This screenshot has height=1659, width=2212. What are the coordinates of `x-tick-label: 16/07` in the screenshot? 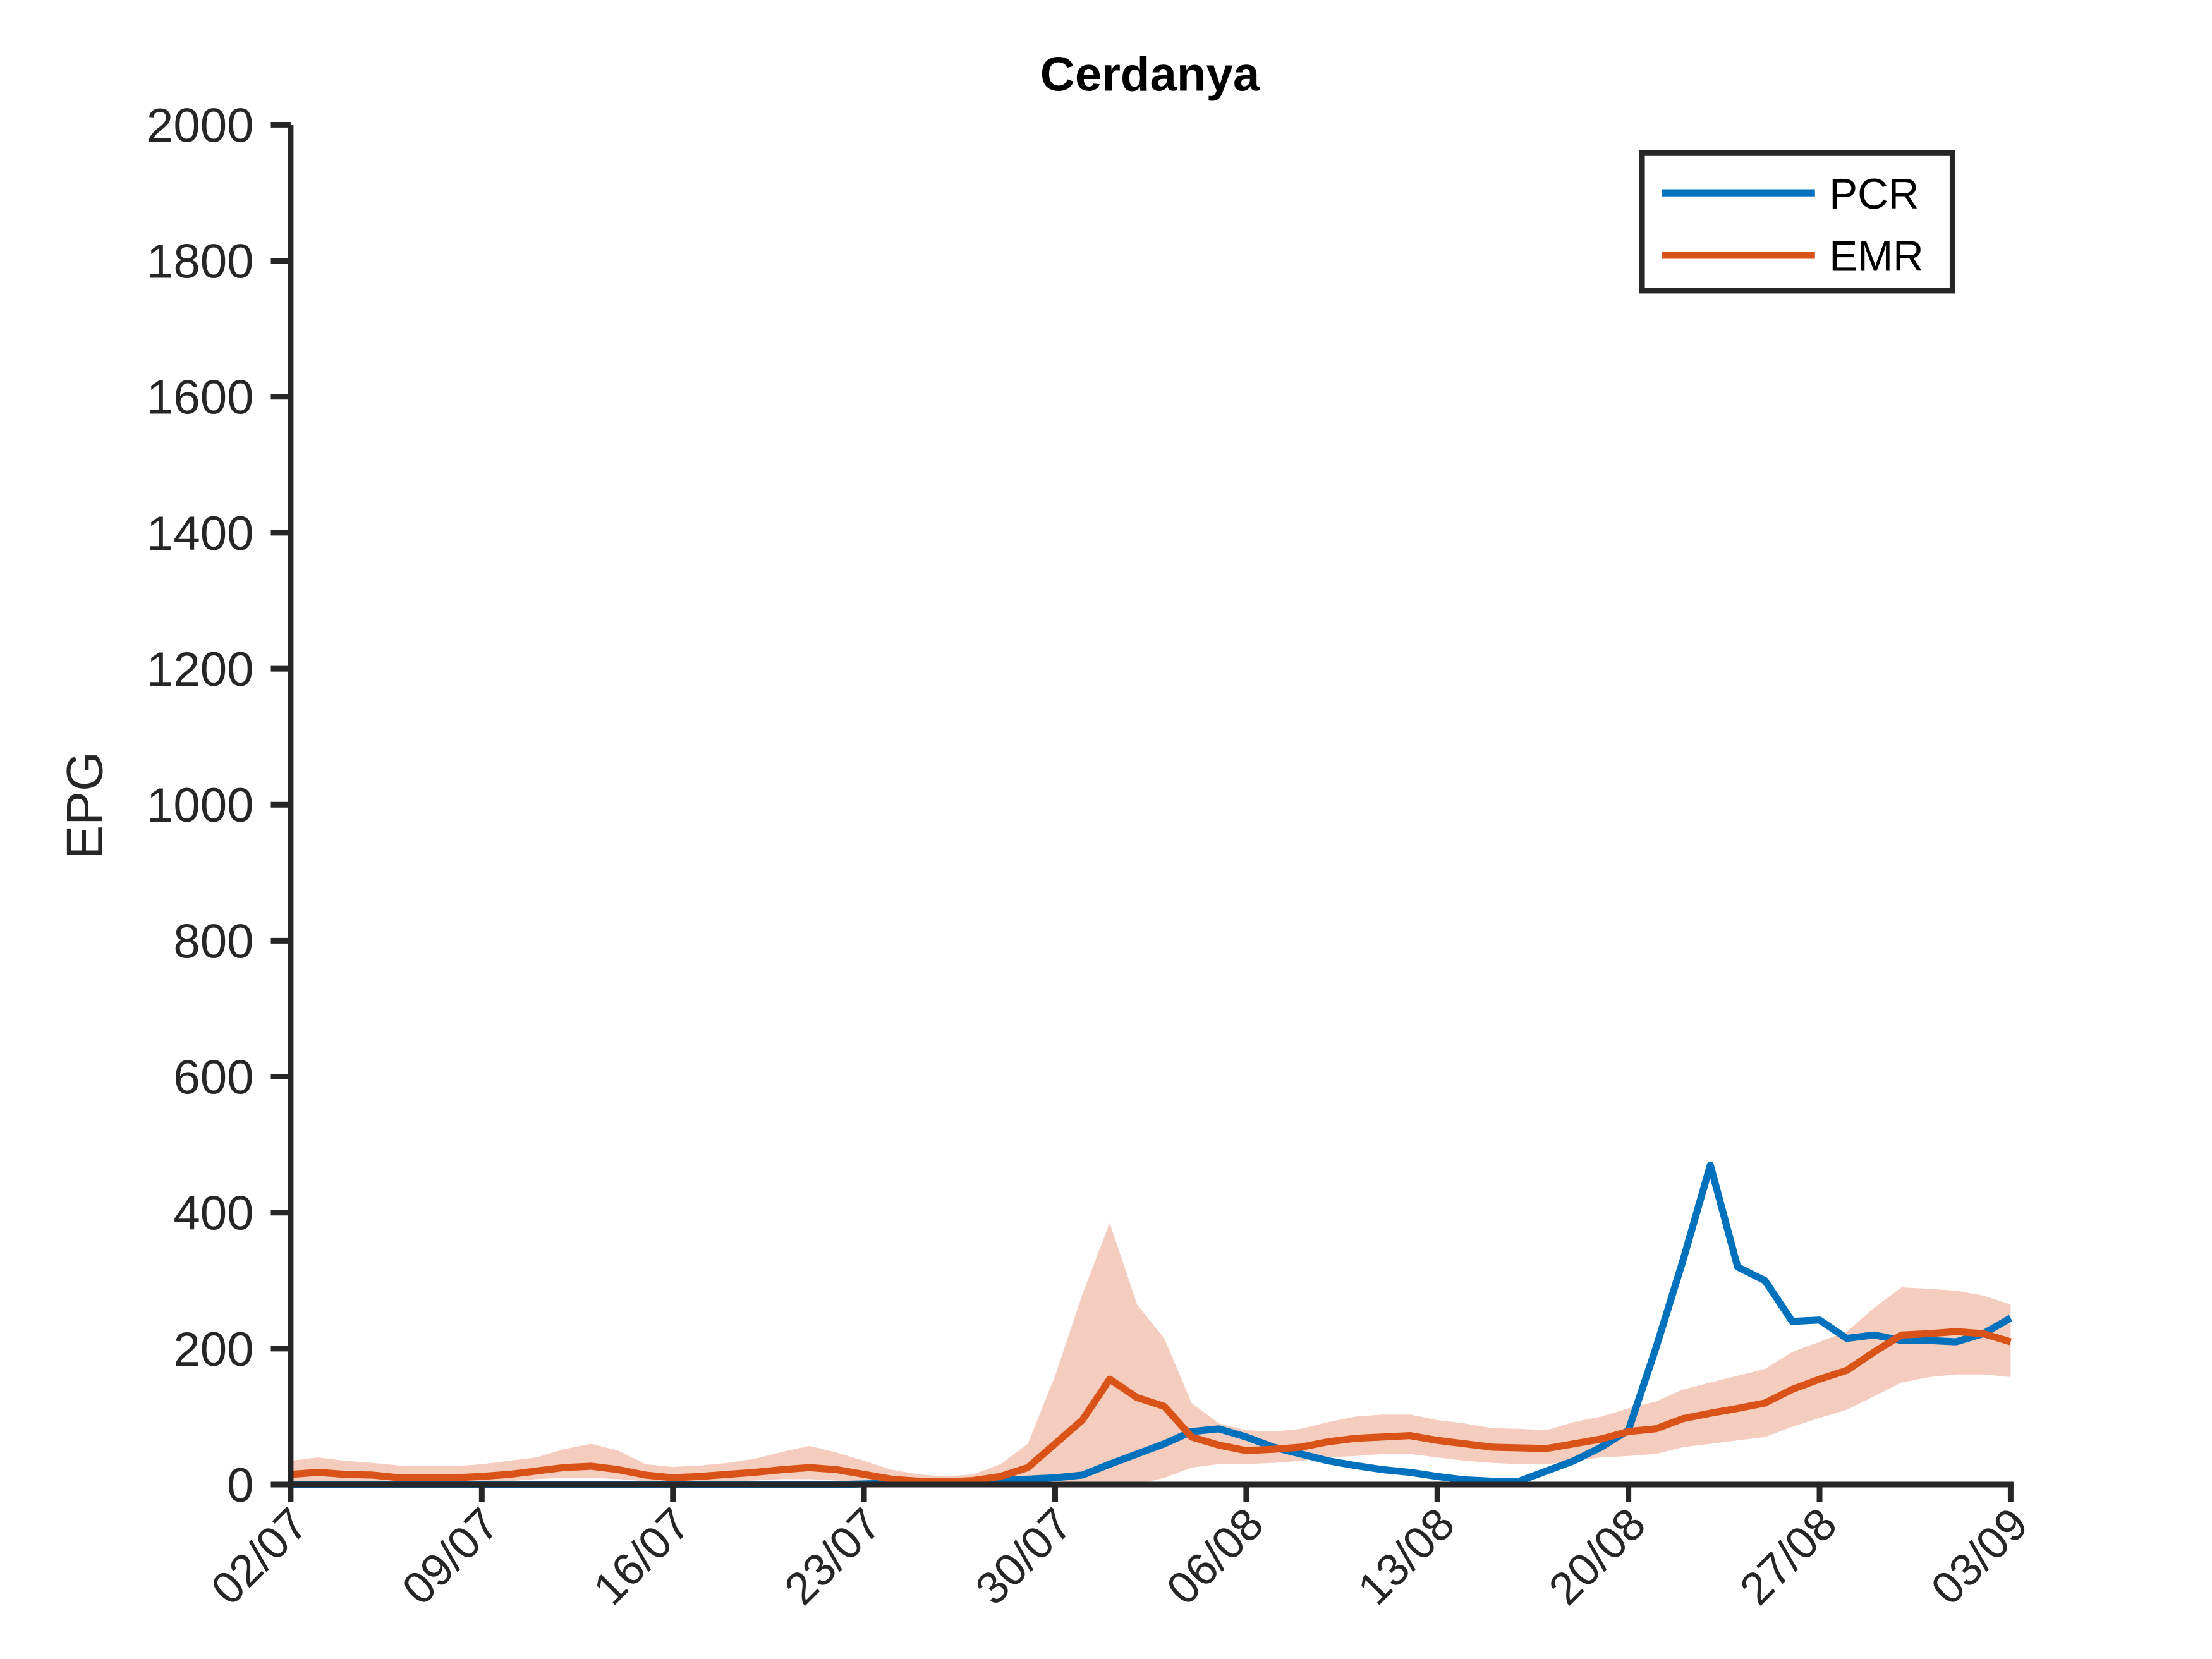 It's located at (642, 1556).